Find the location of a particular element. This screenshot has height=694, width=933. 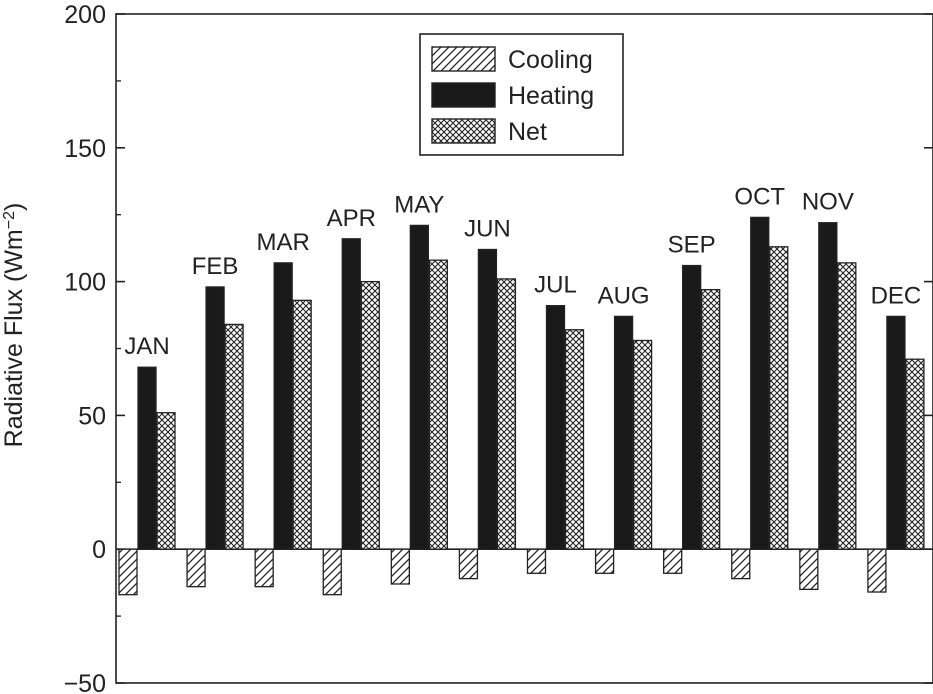

bar-cooling-jun is located at coordinates (468, 564).